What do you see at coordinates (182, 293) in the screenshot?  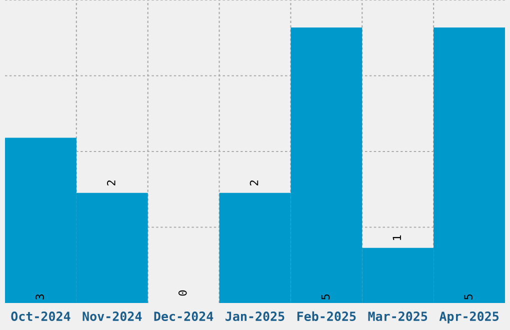 I see `data-label: 0` at bounding box center [182, 293].